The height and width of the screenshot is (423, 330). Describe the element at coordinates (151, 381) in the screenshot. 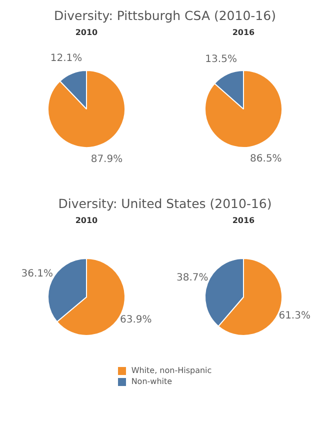

I see `legend-label: Non-white` at that location.